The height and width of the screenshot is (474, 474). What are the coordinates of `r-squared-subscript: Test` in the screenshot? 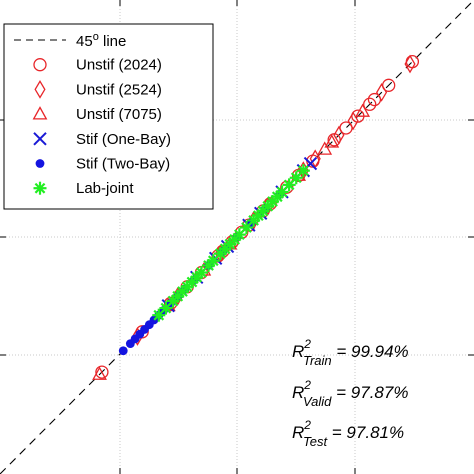 It's located at (315, 441).